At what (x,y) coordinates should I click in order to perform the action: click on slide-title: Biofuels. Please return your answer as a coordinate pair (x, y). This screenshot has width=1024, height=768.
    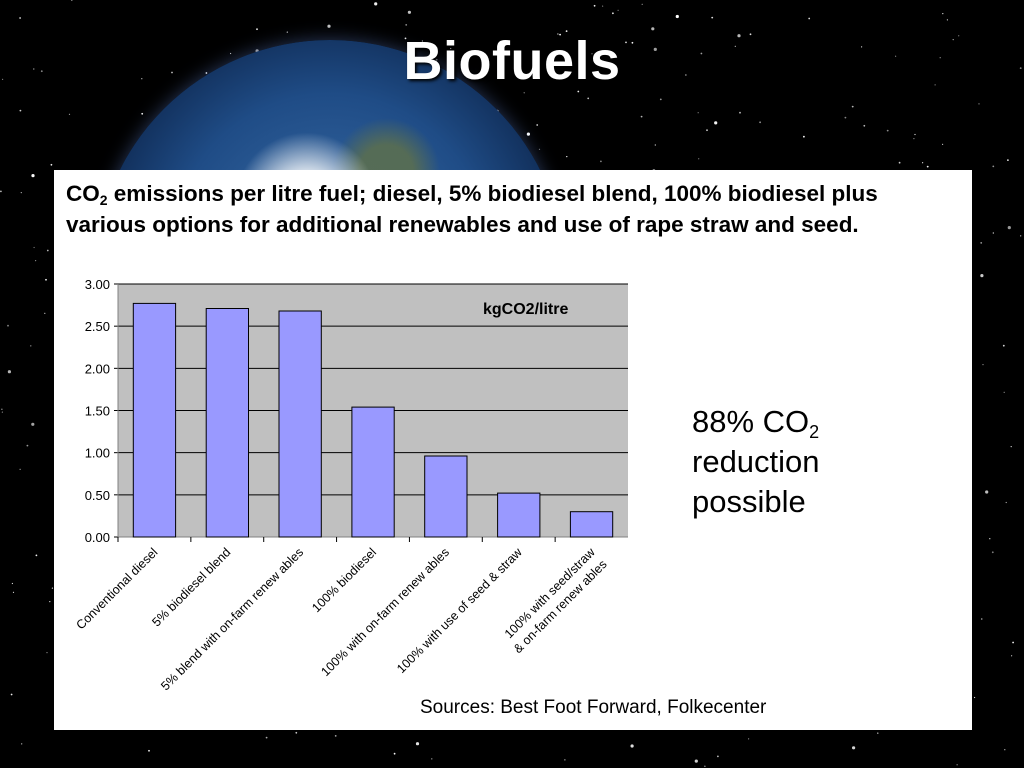
    Looking at the image, I should click on (512, 61).